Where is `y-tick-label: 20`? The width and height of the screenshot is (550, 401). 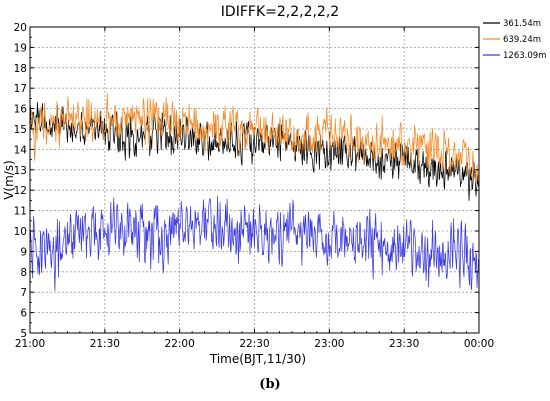
y-tick-label: 20 is located at coordinates (20, 28).